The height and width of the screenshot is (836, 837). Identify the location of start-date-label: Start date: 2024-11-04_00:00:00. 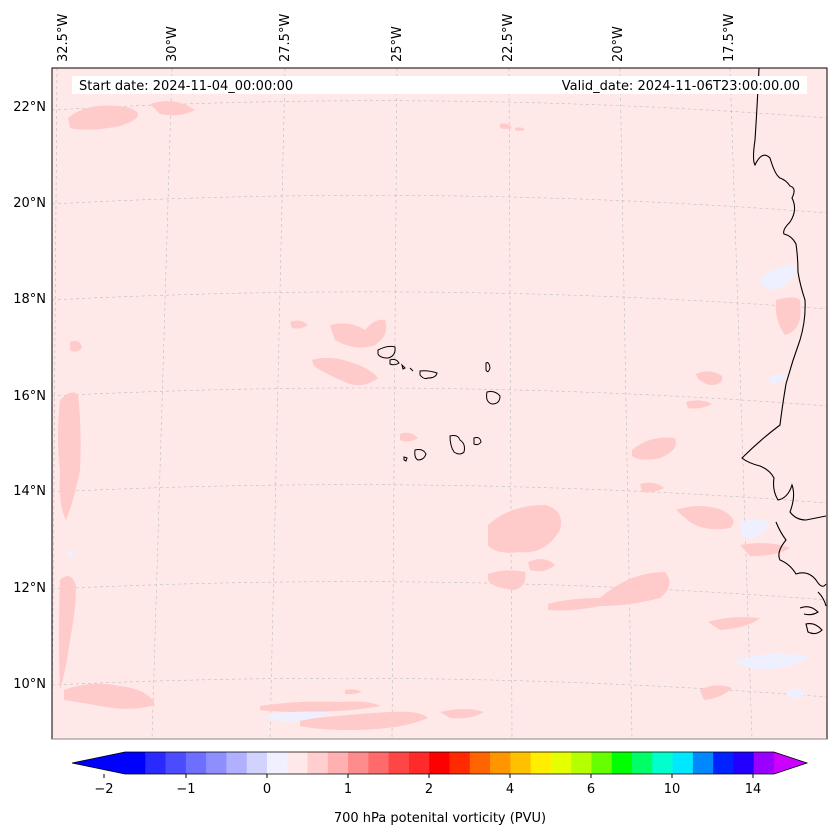
(186, 86).